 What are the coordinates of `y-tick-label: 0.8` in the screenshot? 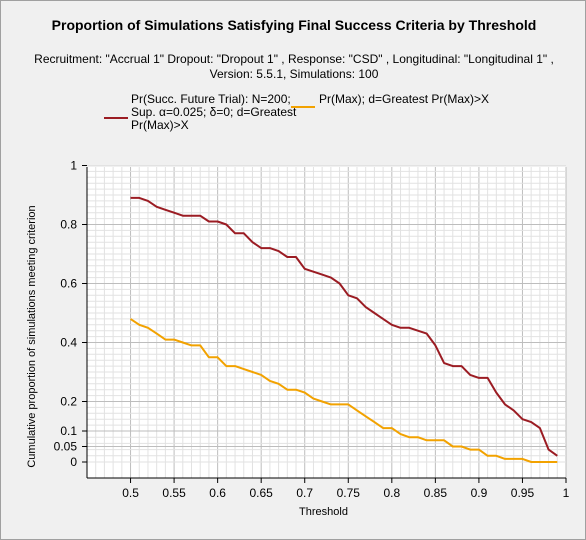 It's located at (68, 225).